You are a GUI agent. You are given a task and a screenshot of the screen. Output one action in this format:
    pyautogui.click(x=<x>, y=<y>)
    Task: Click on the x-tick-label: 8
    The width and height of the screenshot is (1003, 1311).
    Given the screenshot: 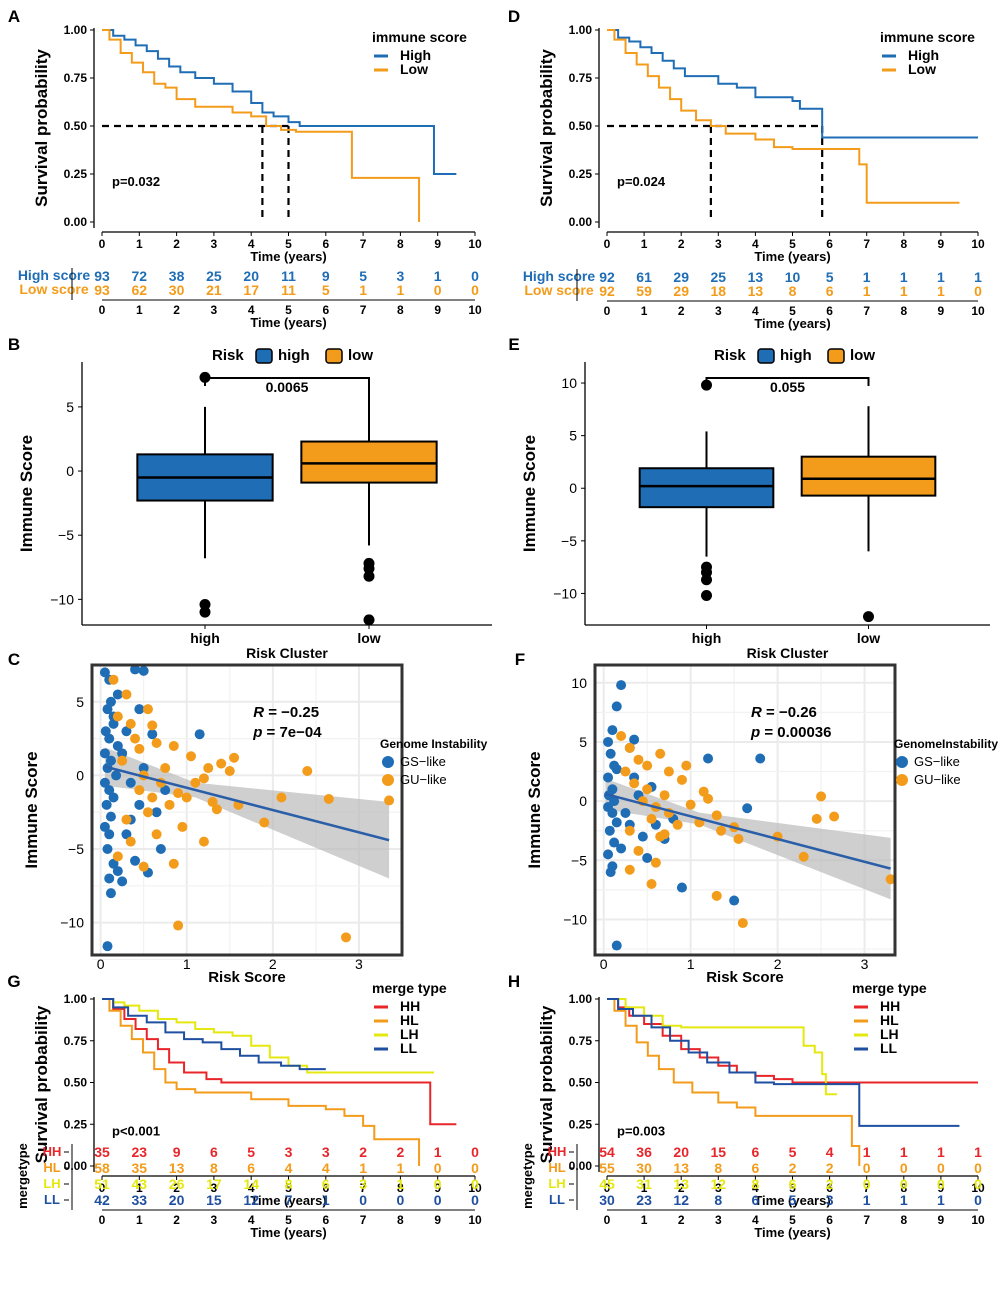 What is the action you would take?
    pyautogui.click(x=400, y=244)
    